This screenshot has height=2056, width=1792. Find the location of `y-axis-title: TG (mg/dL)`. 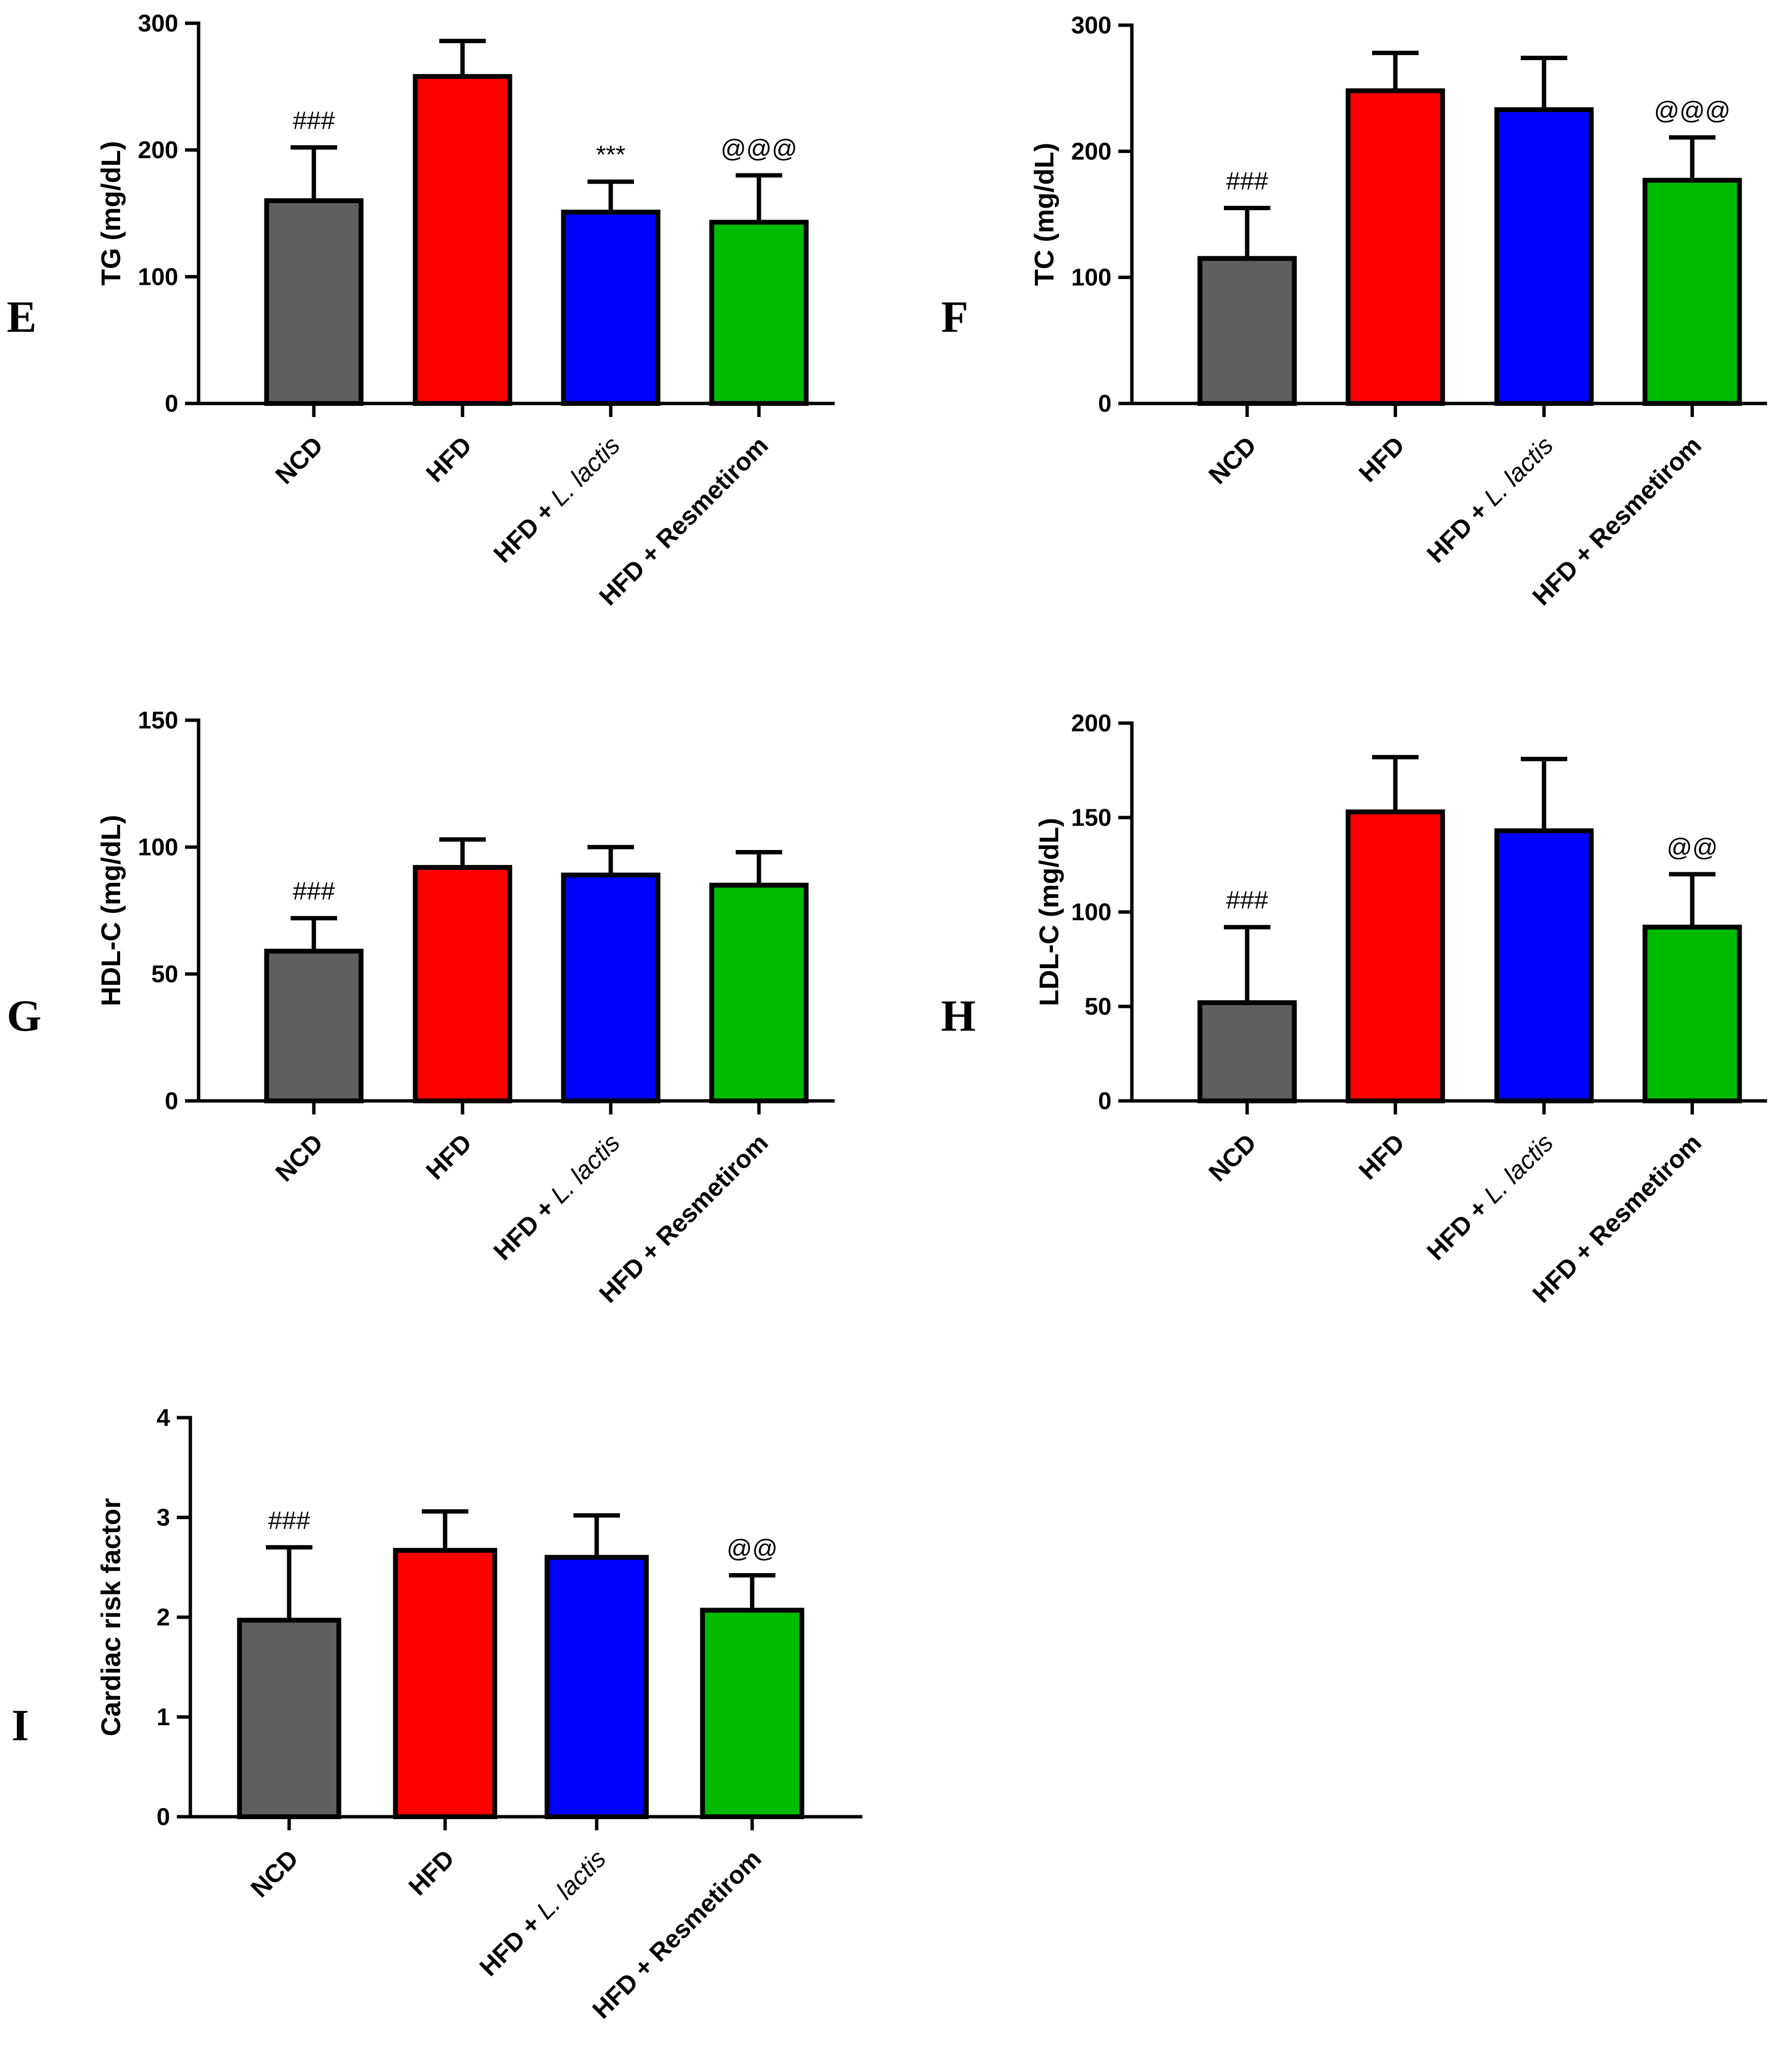

y-axis-title: TG (mg/dL) is located at coordinates (110, 214).